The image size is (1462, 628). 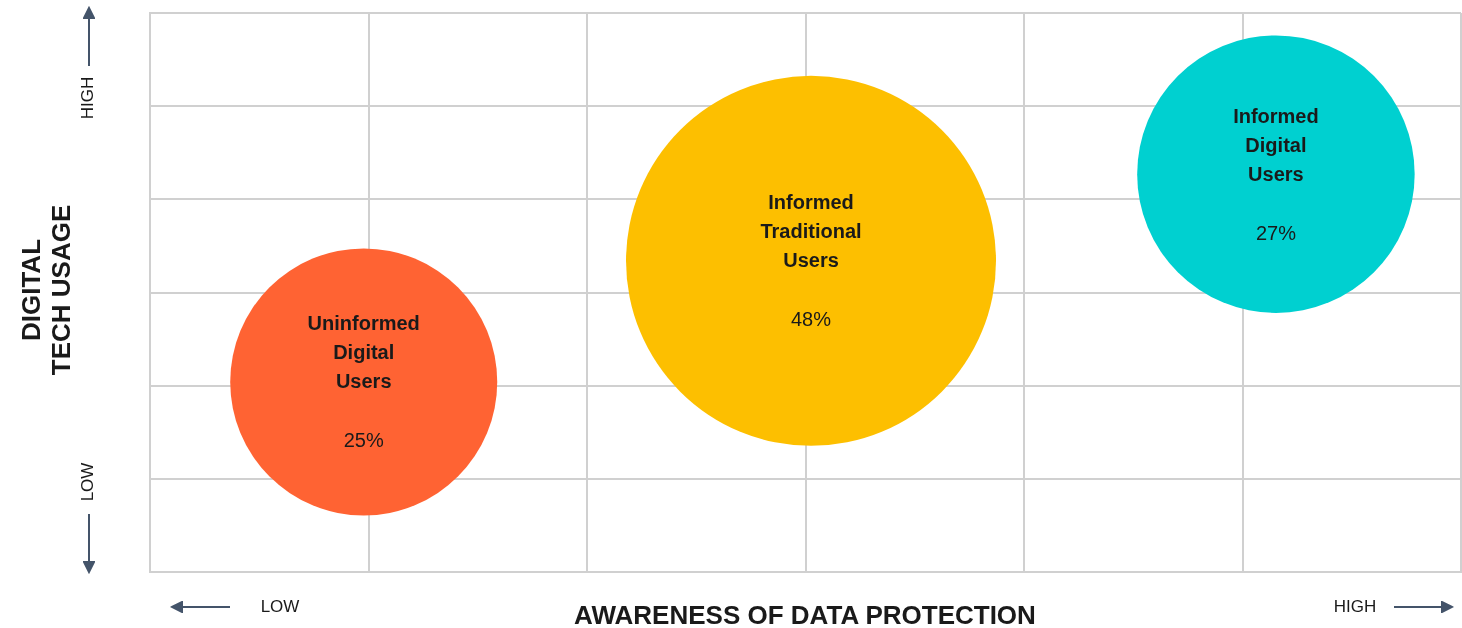 What do you see at coordinates (363, 352) in the screenshot?
I see `series-label: Uninformed Digital Users` at bounding box center [363, 352].